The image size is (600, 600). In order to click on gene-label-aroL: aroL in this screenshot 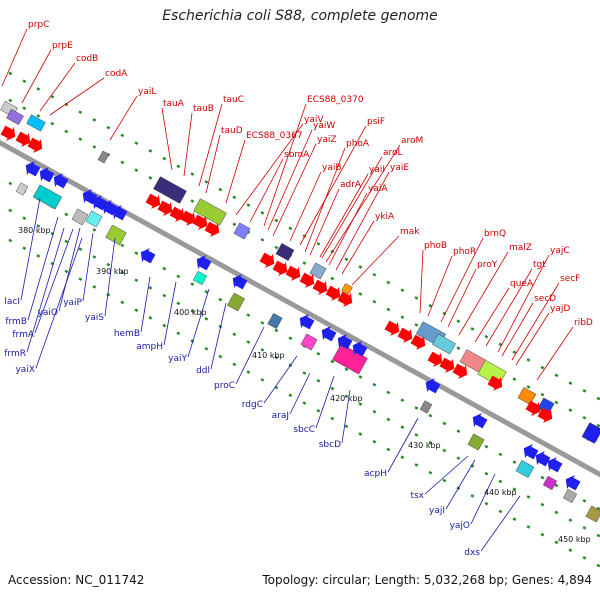, I will do `click(393, 153)`.